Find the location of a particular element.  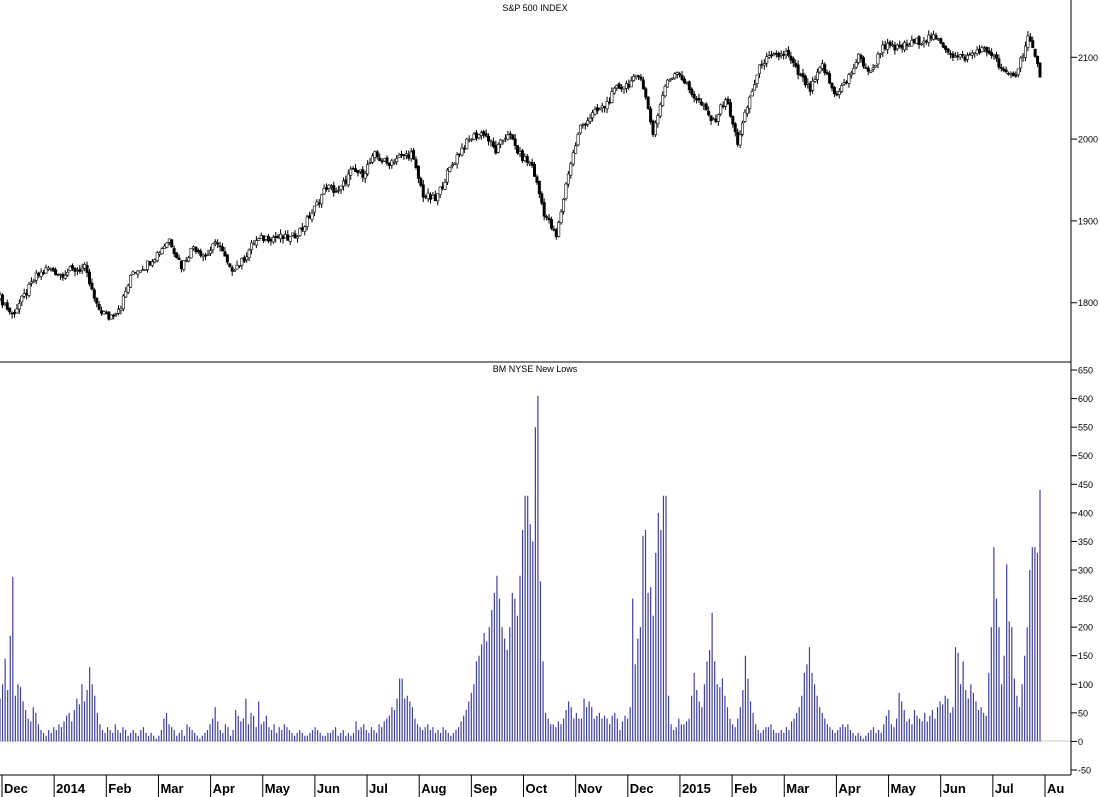

sp500-y-tick-label: 1900 is located at coordinates (1088, 221).